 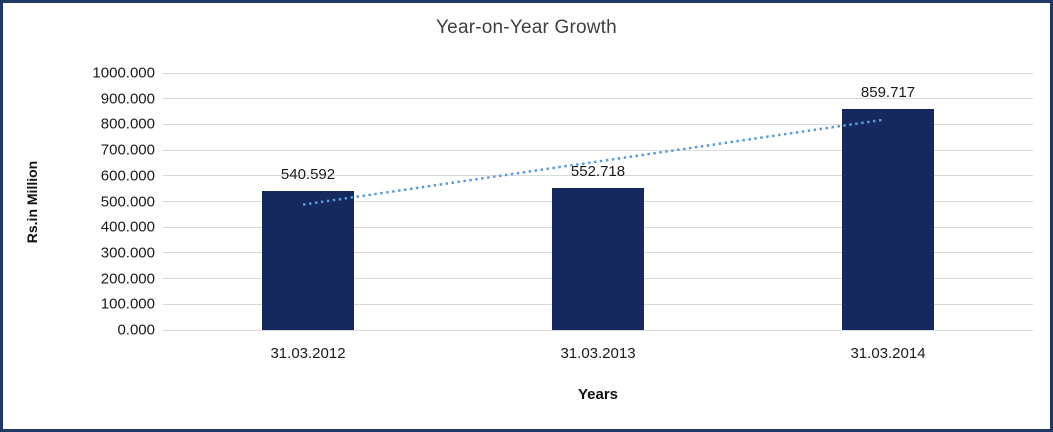 I want to click on y-tick-label: 600.000, so click(x=127, y=176).